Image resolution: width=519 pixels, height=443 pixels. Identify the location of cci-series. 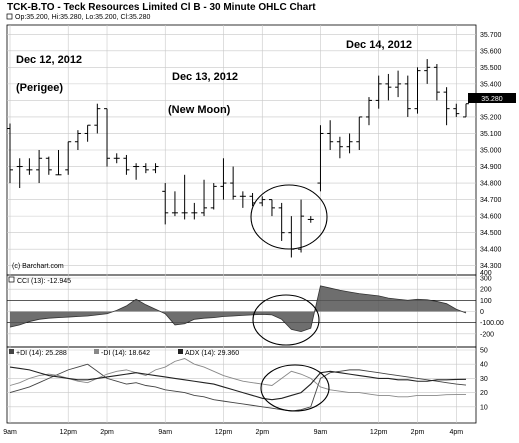
(238, 309).